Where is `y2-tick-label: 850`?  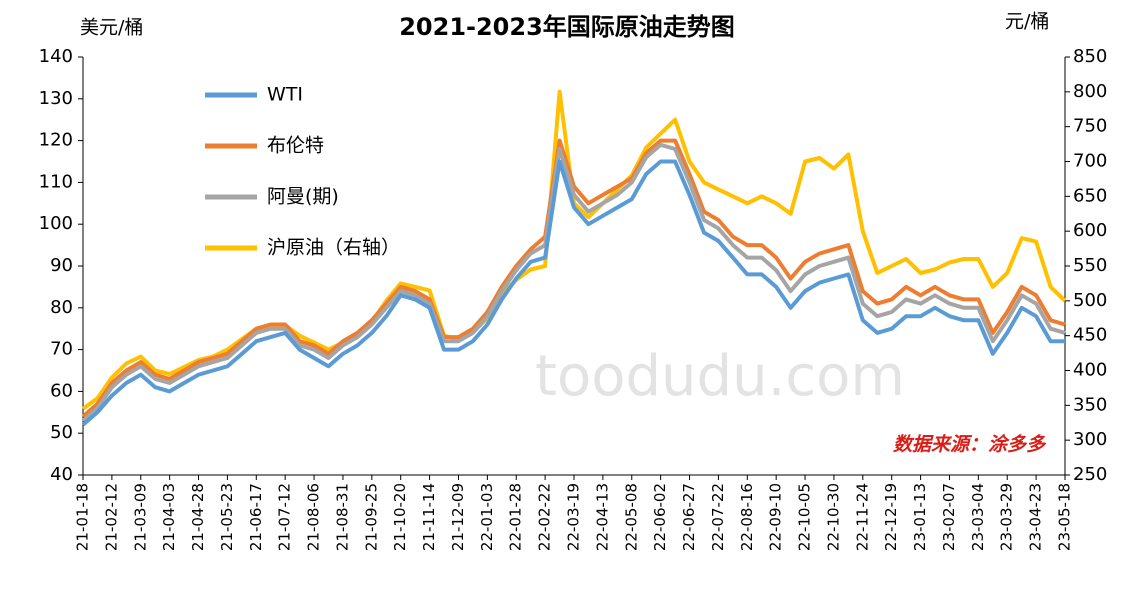
y2-tick-label: 850 is located at coordinates (1090, 56).